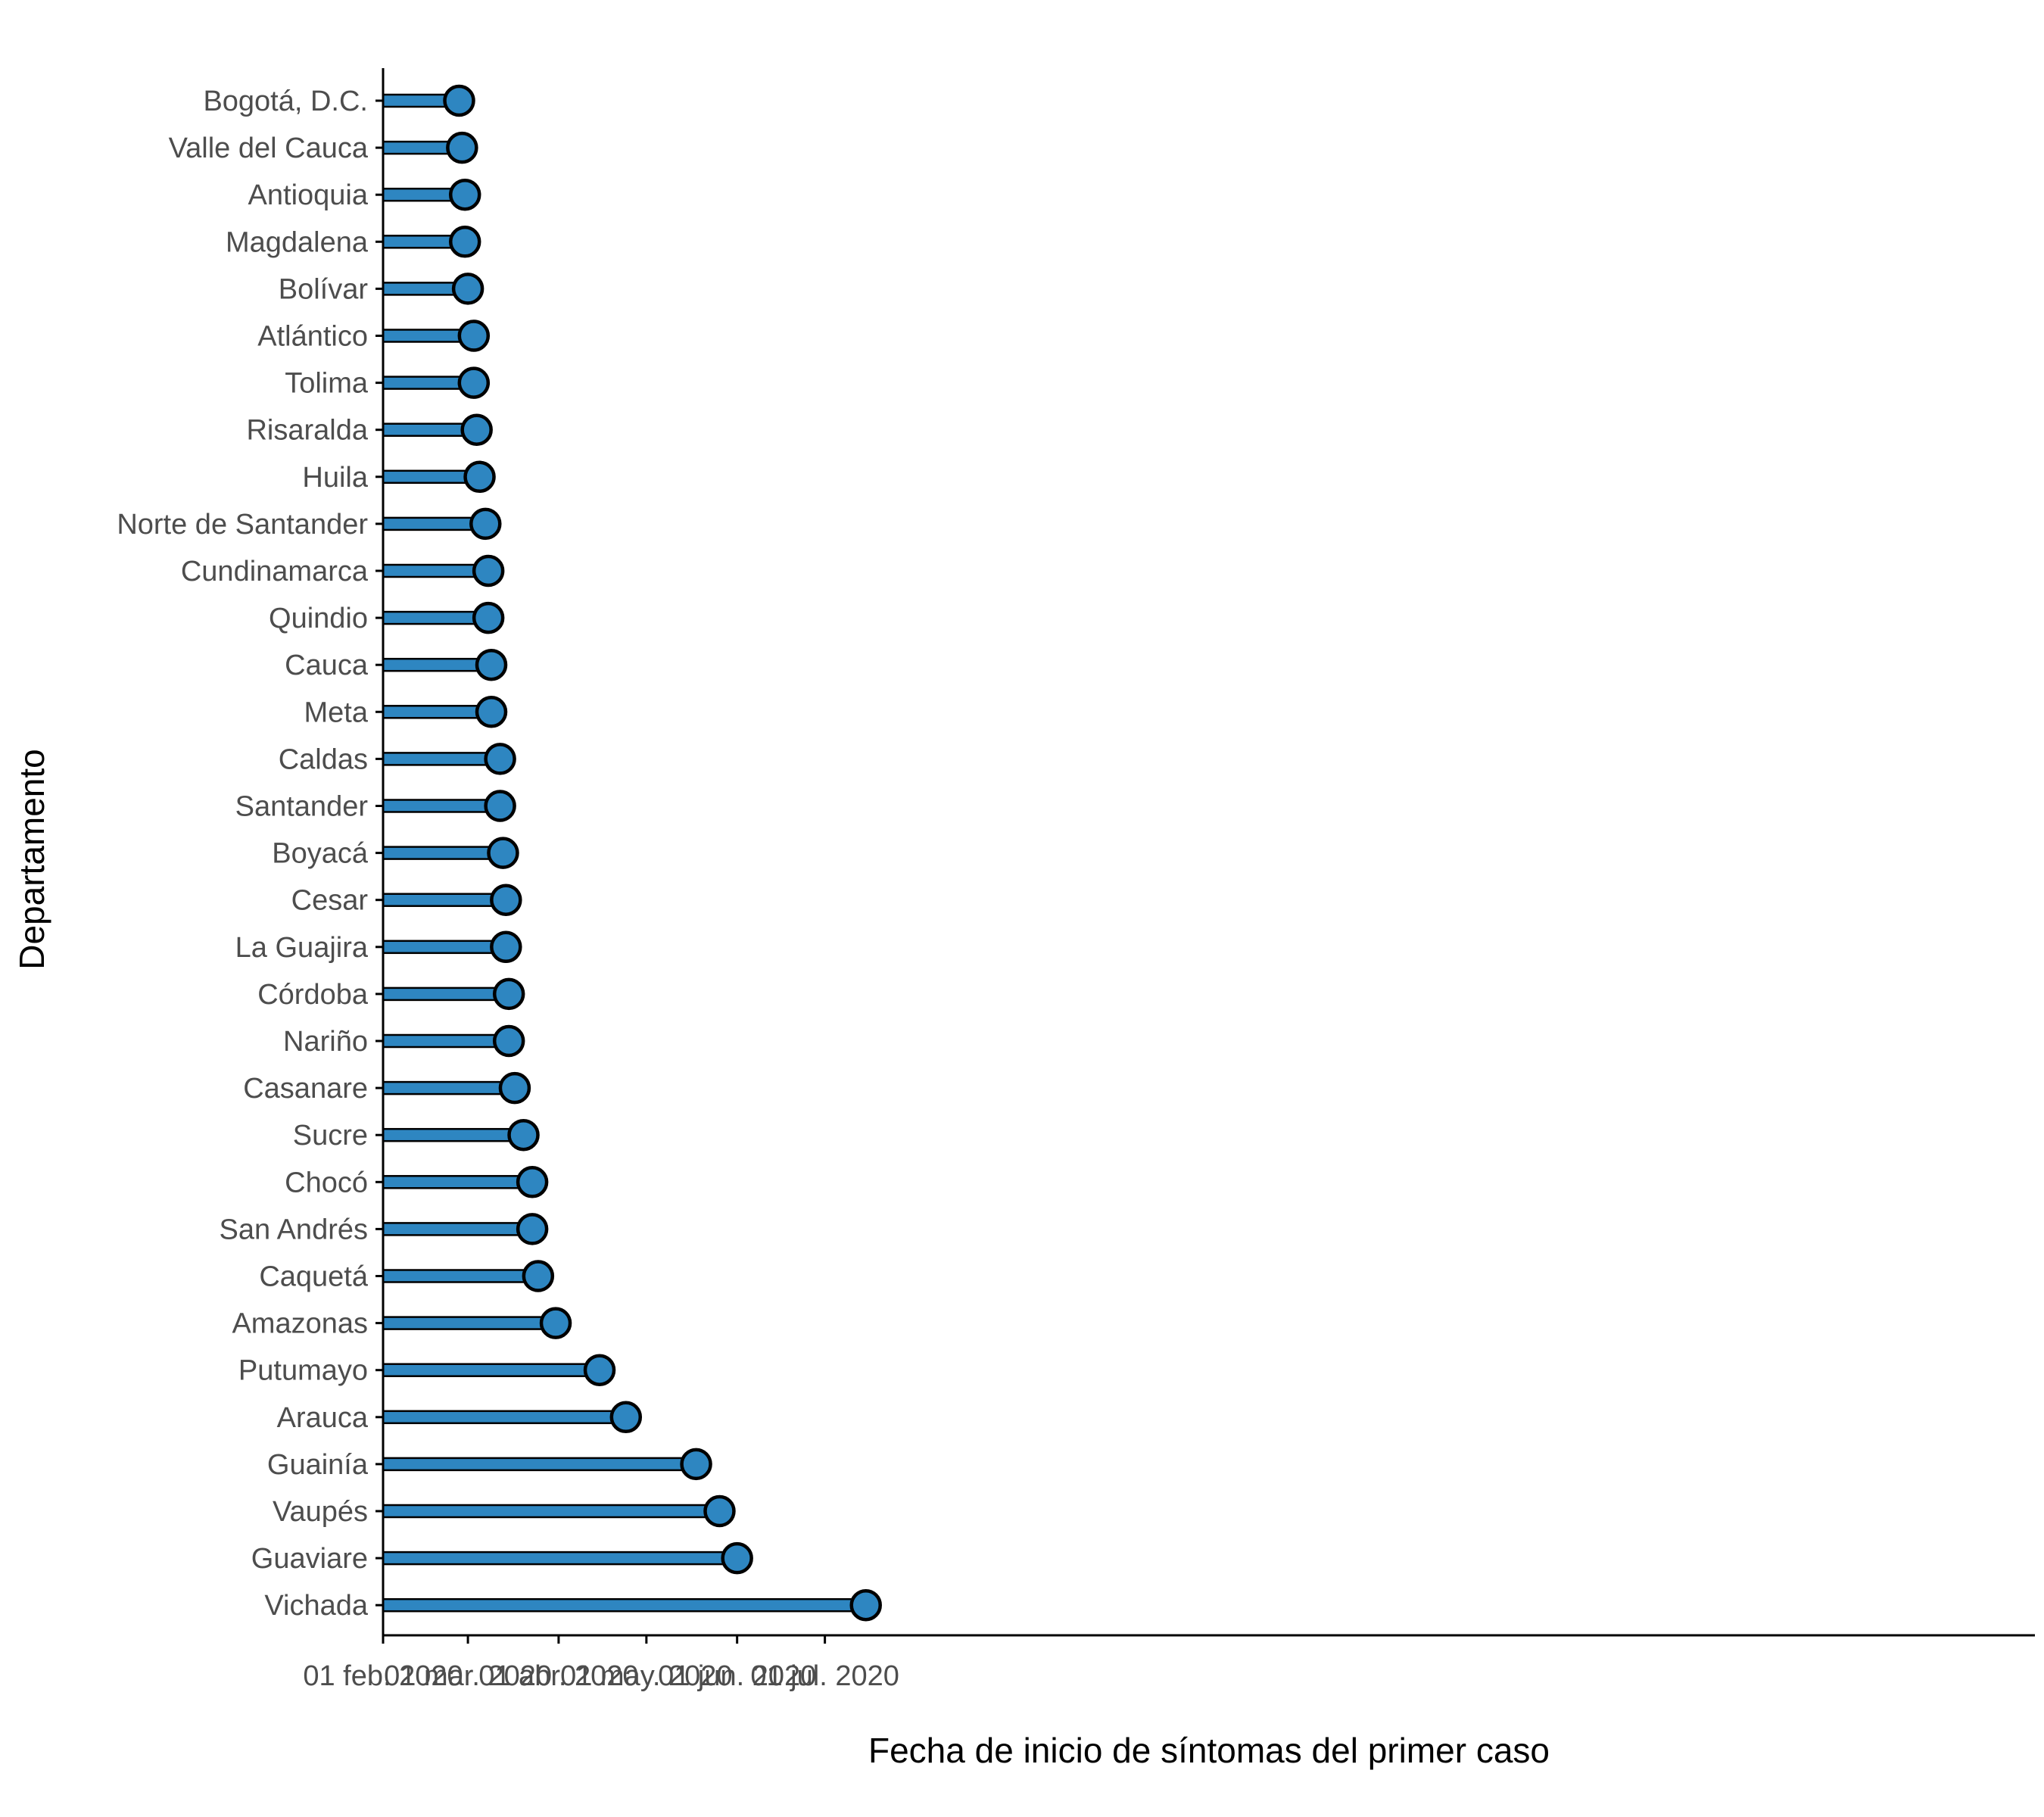 The image size is (2044, 1817). Describe the element at coordinates (383, 1676) in the screenshot. I see `x-tick-label: 01 feb. 2020` at that location.